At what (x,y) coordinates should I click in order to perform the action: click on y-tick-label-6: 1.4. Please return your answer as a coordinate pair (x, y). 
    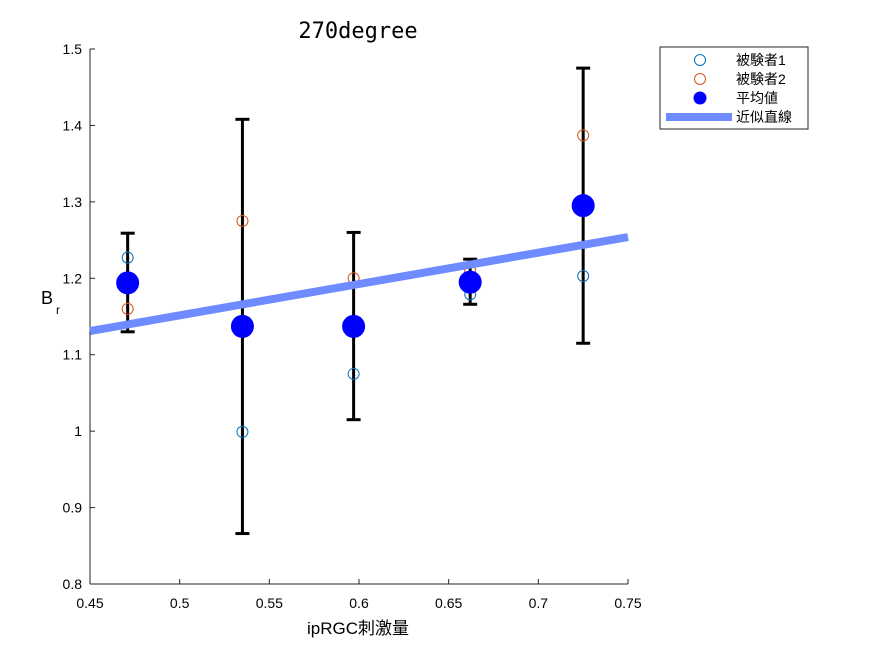
    Looking at the image, I should click on (73, 125).